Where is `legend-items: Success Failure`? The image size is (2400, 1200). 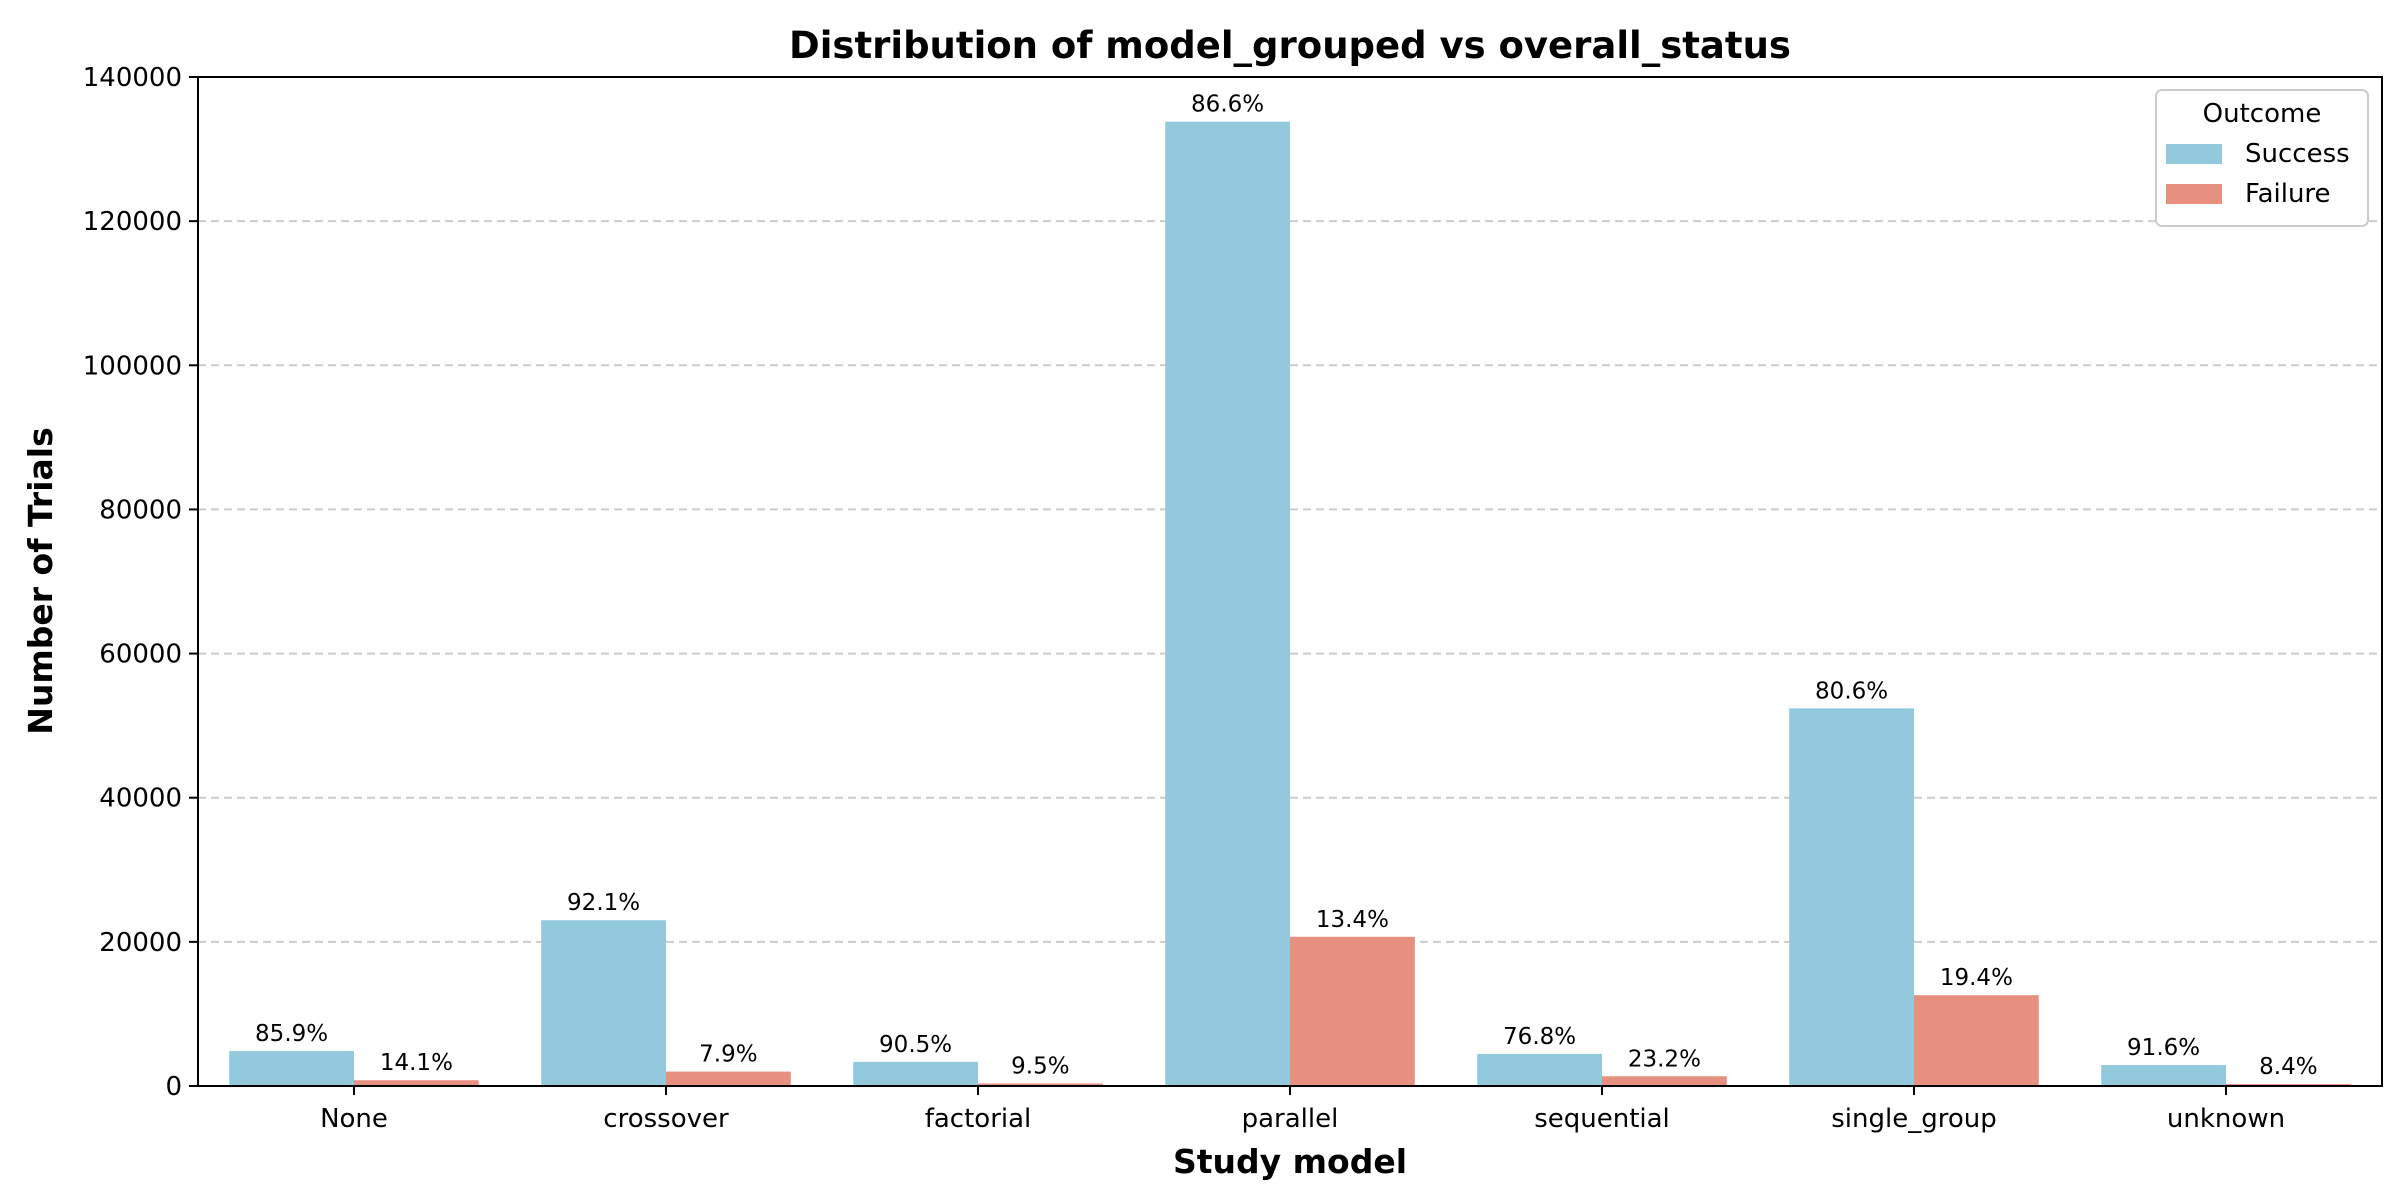 legend-items: Success Failure is located at coordinates (2258, 174).